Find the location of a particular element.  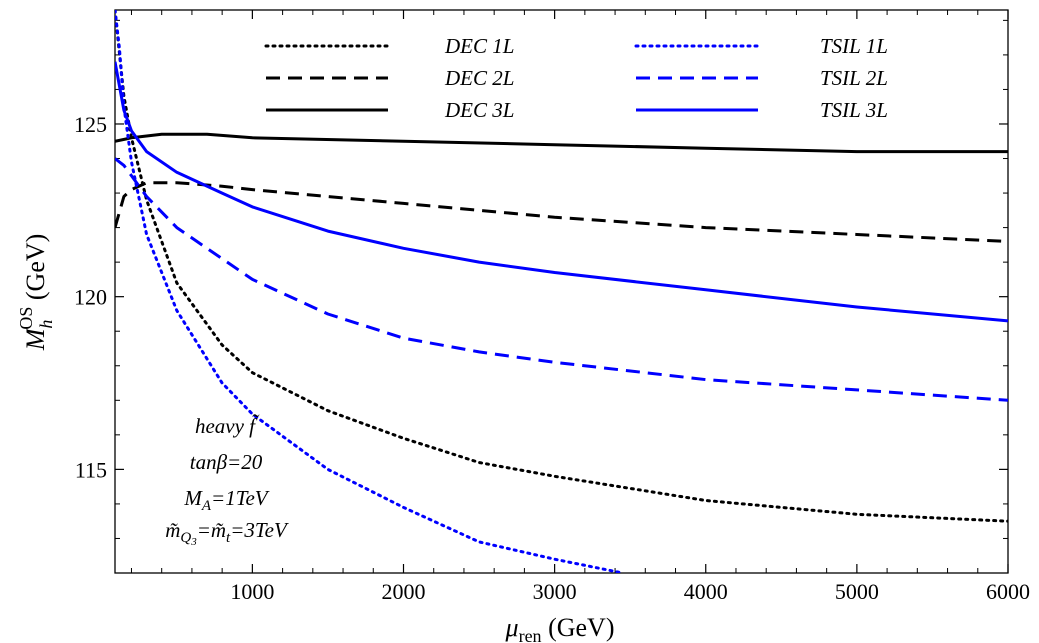

x-tick-label: 4000 is located at coordinates (706, 591).